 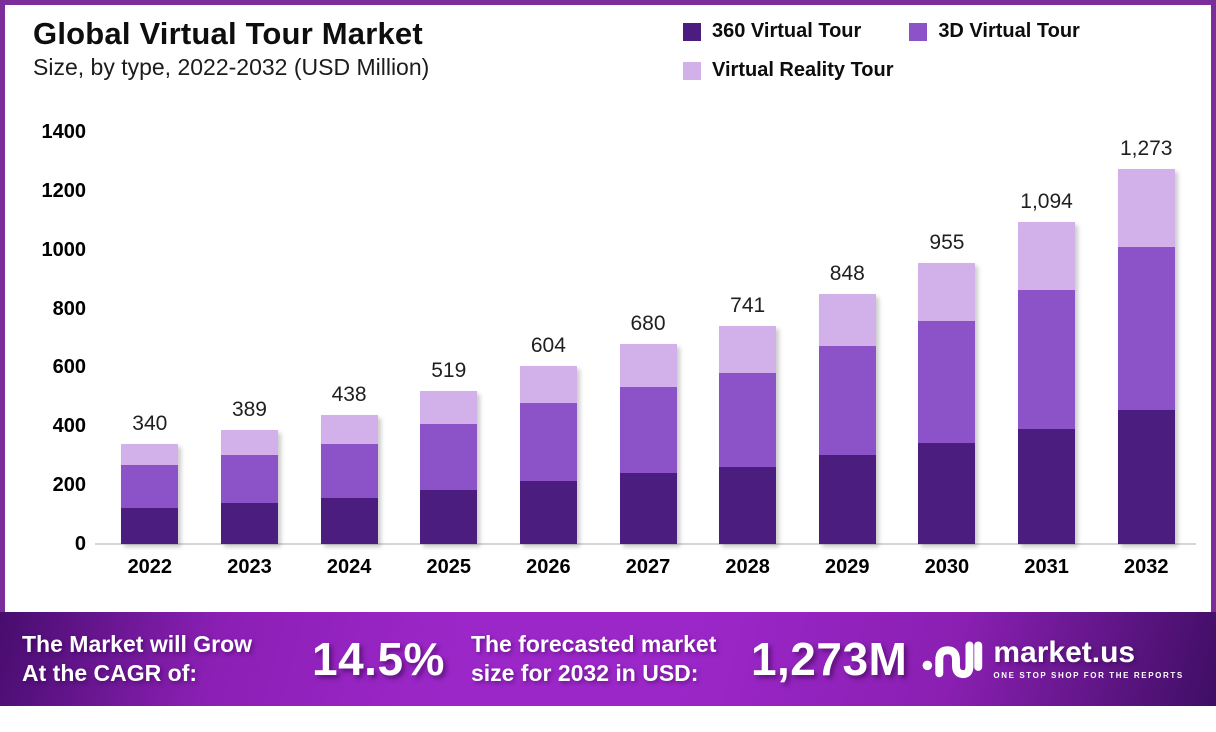 What do you see at coordinates (947, 243) in the screenshot?
I see `bar-total-label: 955` at bounding box center [947, 243].